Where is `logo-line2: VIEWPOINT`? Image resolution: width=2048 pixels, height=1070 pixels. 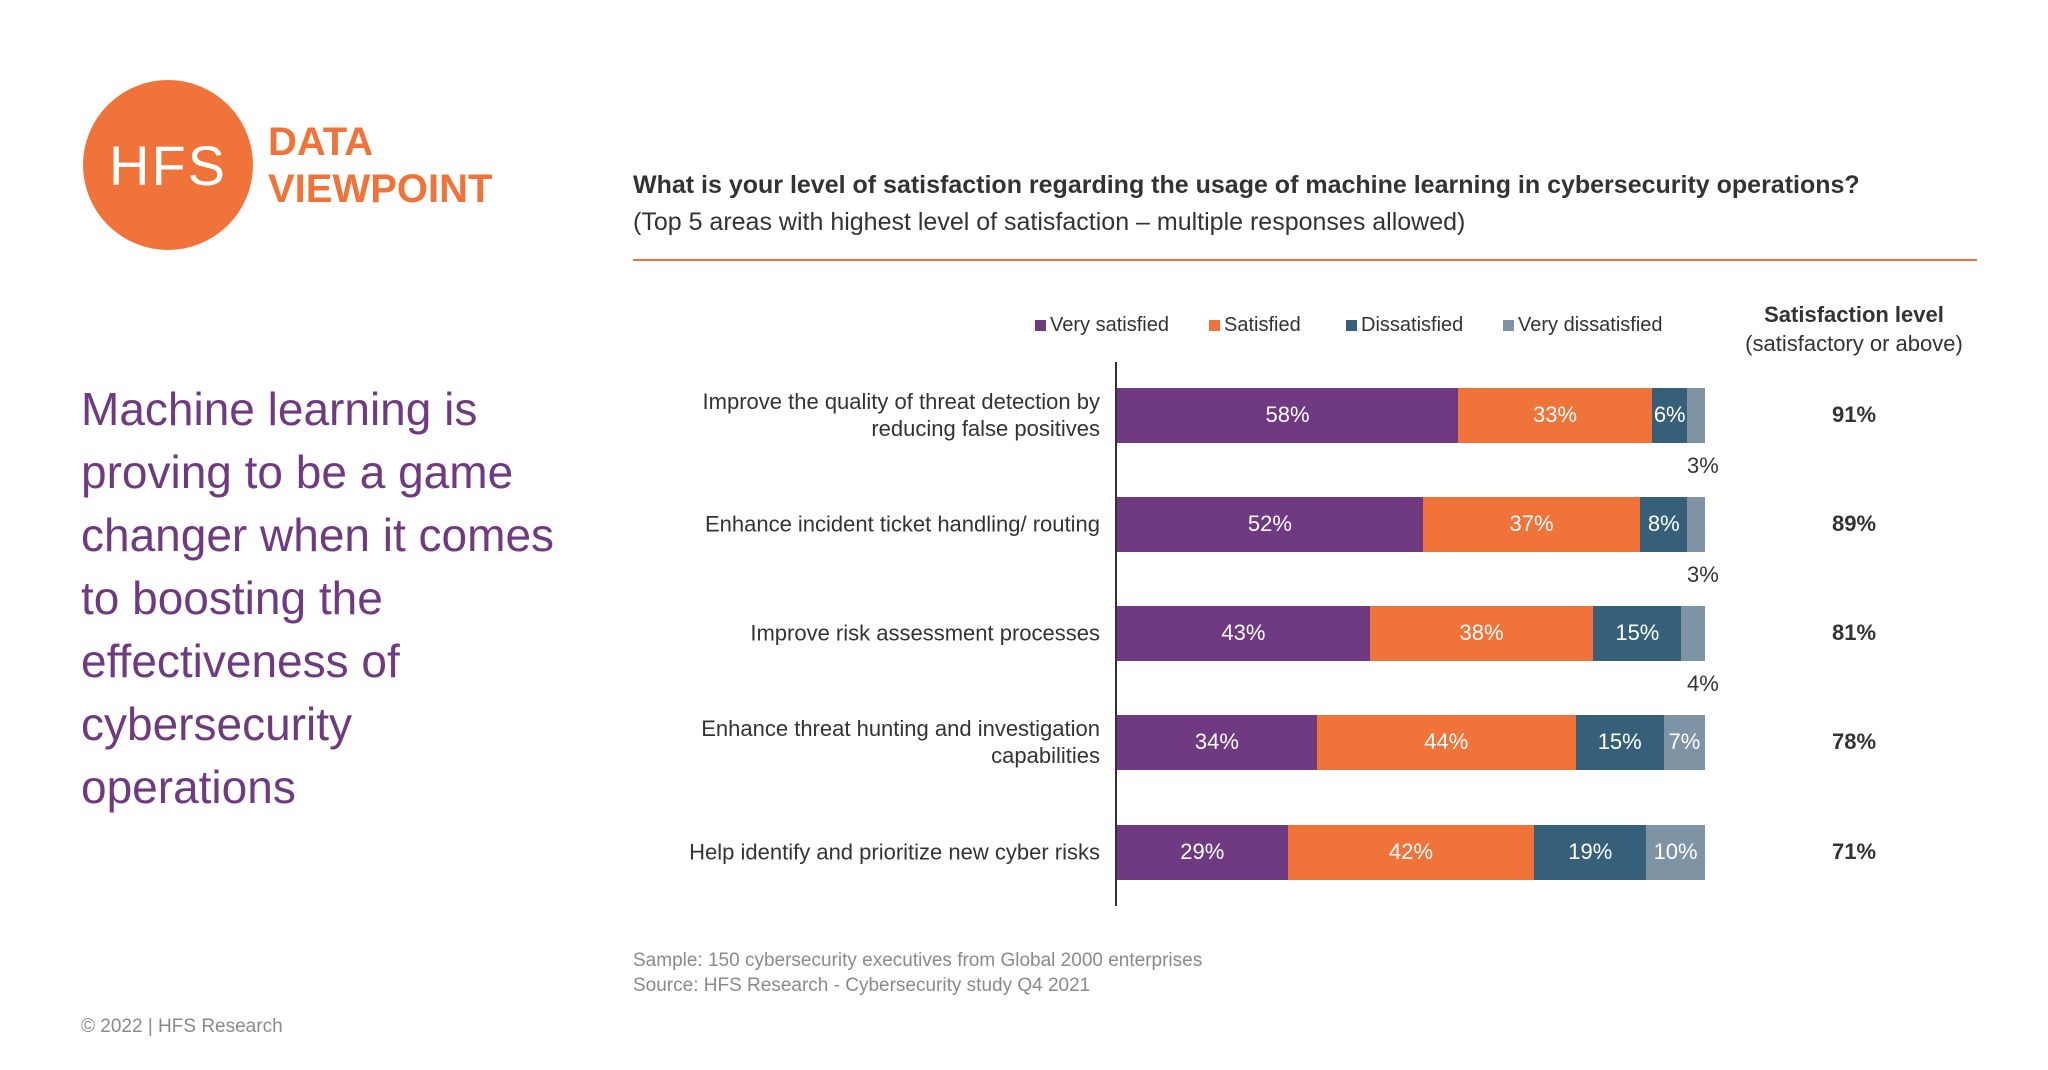
logo-line2: VIEWPOINT is located at coordinates (380, 189).